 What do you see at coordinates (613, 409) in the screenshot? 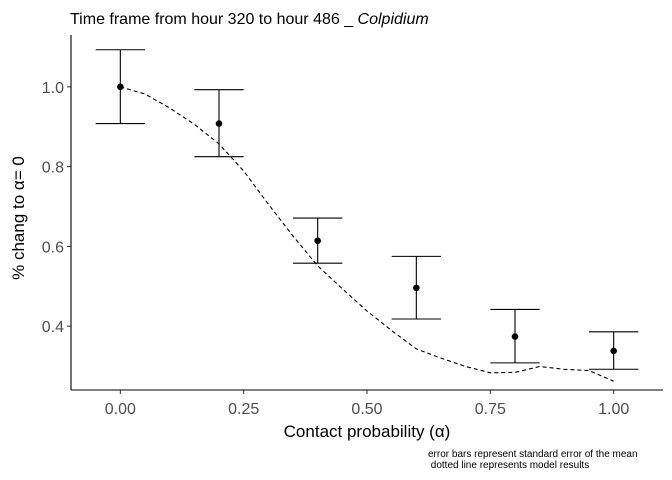
I see `x-tick-label: 1.00` at bounding box center [613, 409].